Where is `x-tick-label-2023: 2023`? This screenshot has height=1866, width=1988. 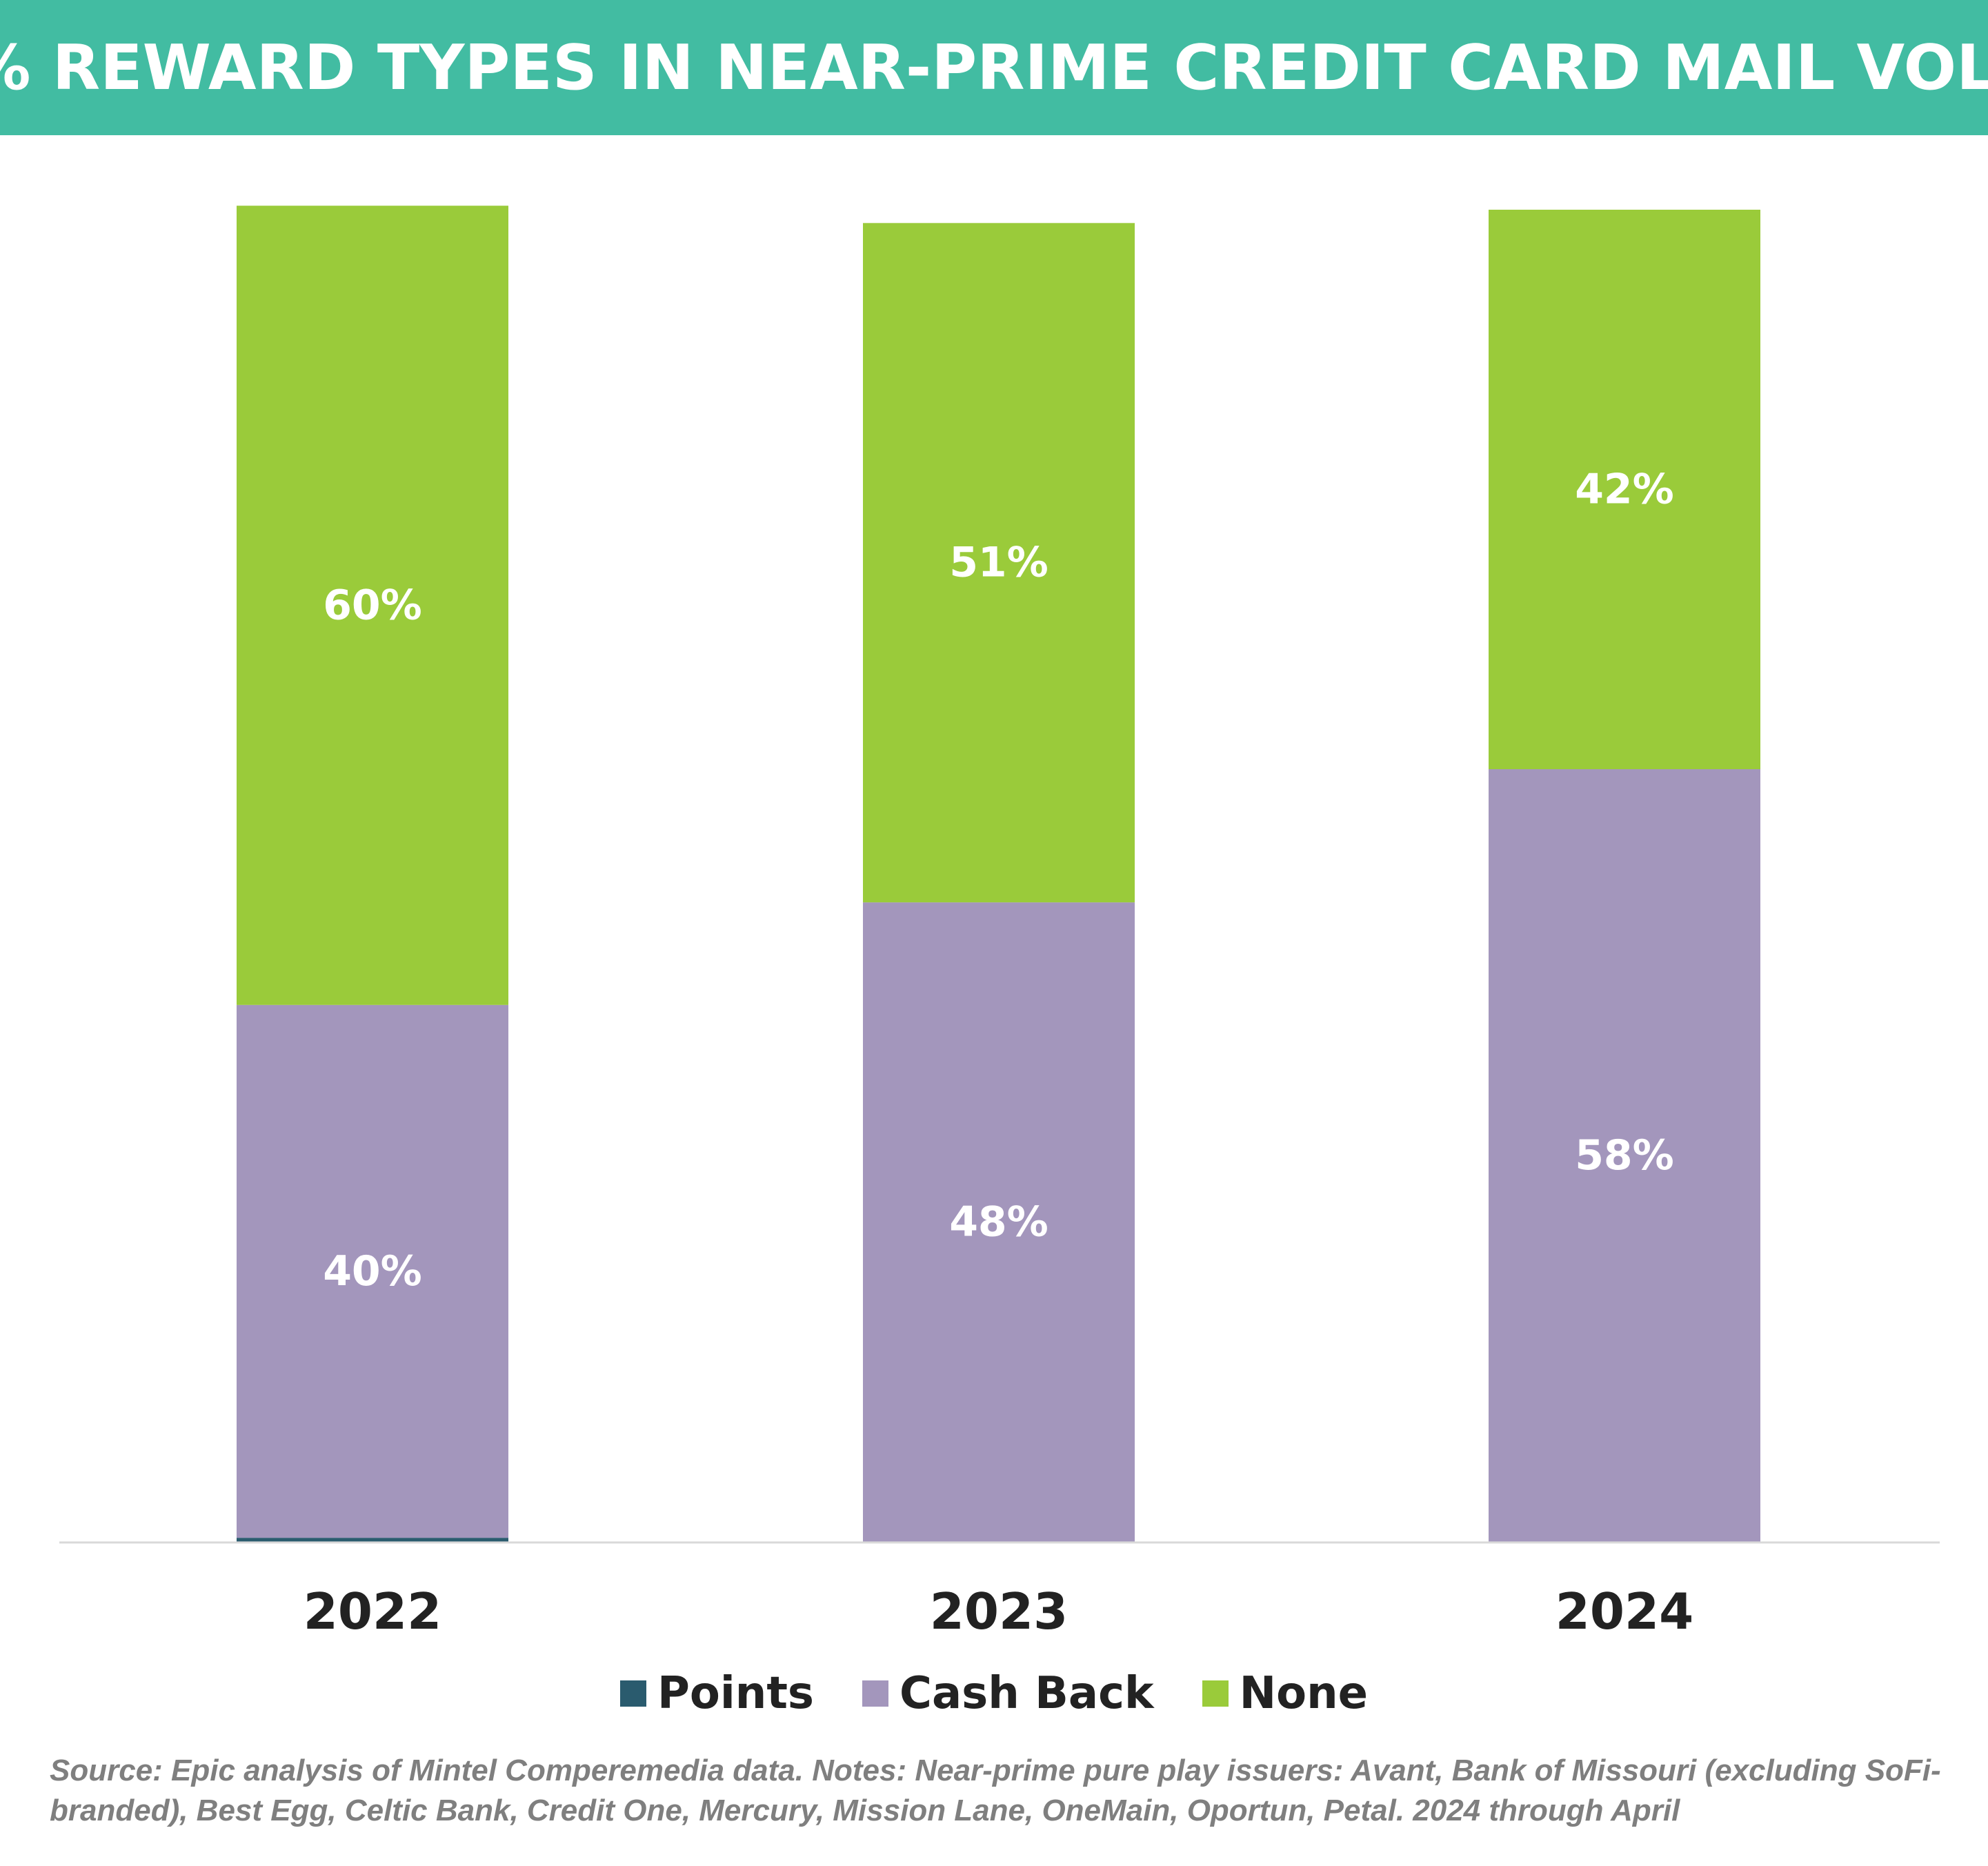 x-tick-label-2023: 2023 is located at coordinates (999, 1611).